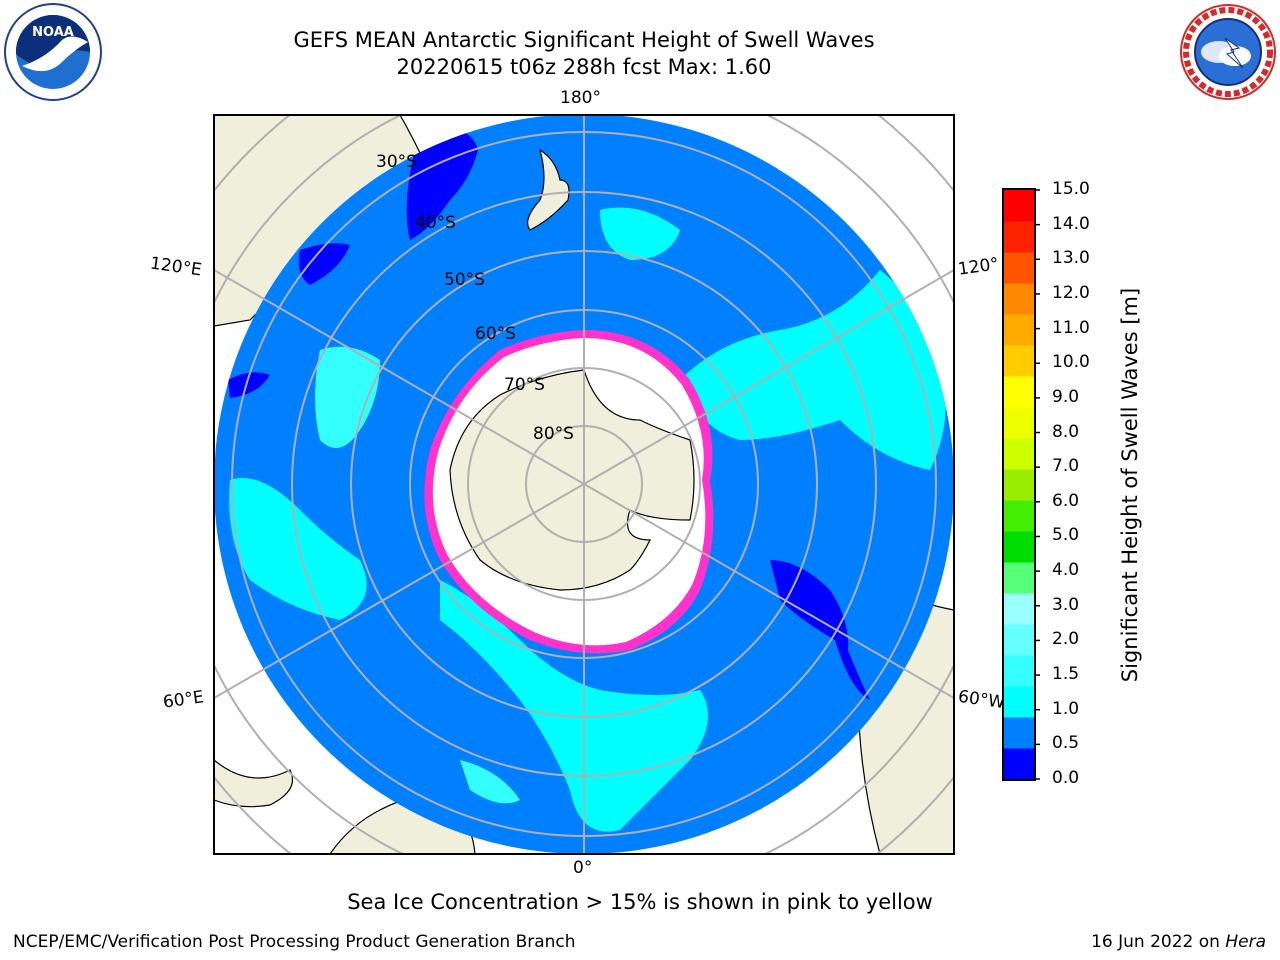 The height and width of the screenshot is (960, 1280). What do you see at coordinates (1071, 292) in the screenshot?
I see `colorbar-tick-label: 12.0` at bounding box center [1071, 292].